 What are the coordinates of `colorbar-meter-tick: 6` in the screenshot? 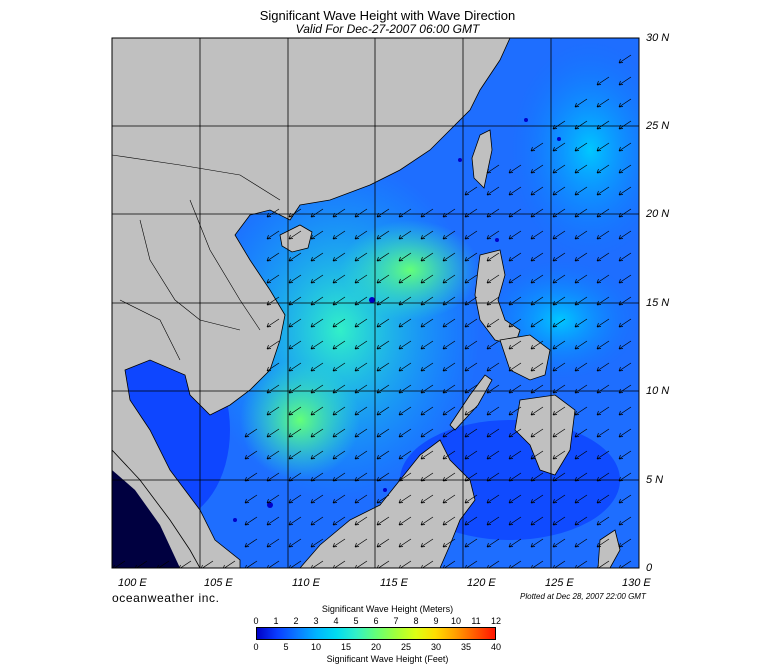 It's located at (376, 621).